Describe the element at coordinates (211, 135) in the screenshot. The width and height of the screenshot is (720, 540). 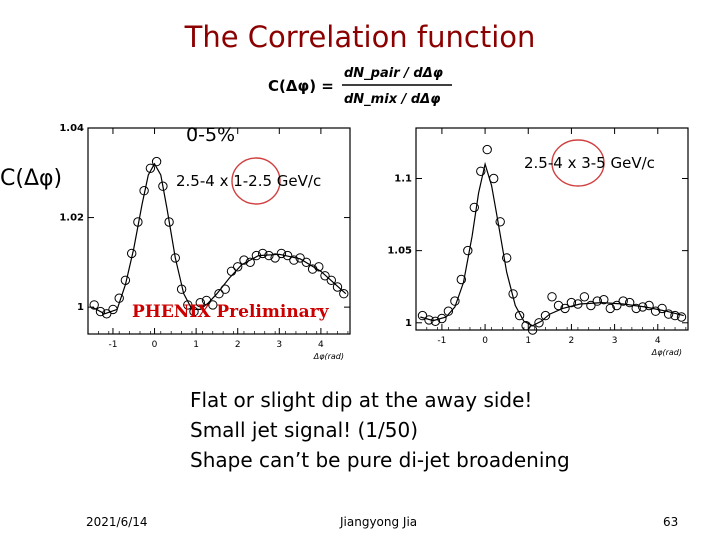
I see `centrality-label: 0-5%` at that location.